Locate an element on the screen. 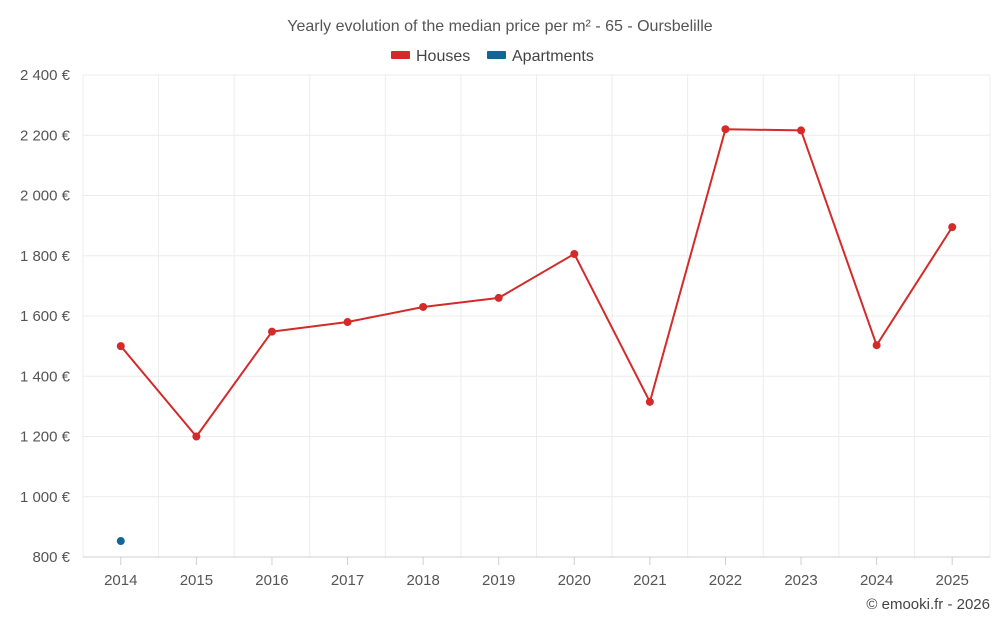 This screenshot has width=1000, height=625. data-point-apartments is located at coordinates (120, 541).